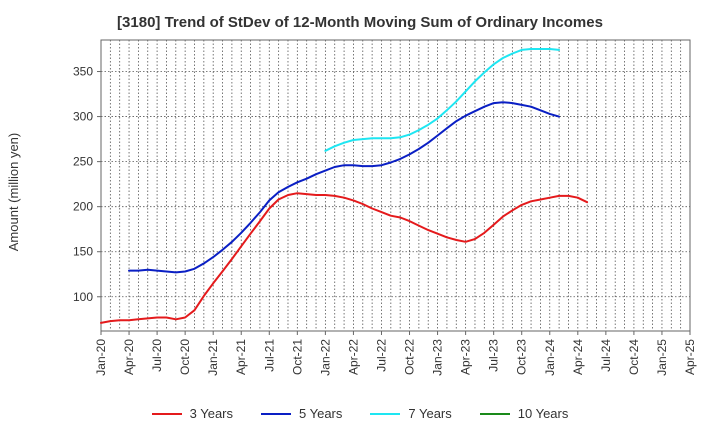 The width and height of the screenshot is (720, 440). Describe the element at coordinates (157, 355) in the screenshot. I see `x-tick-label: Jul-20` at that location.